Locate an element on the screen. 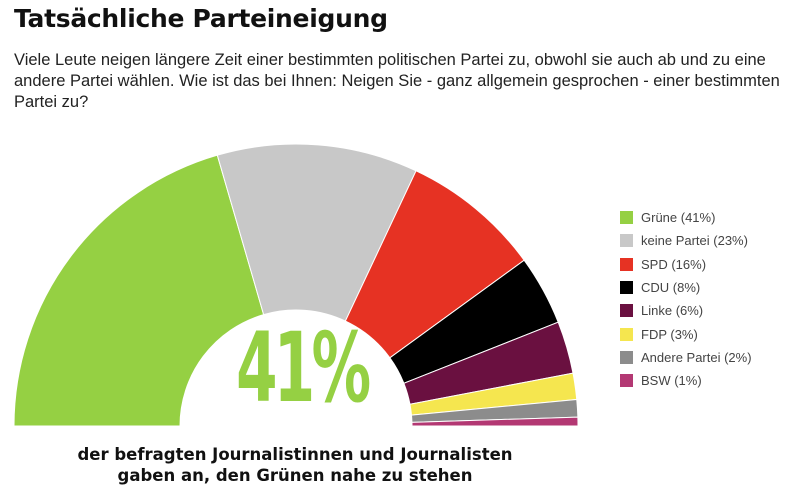  legend-item: Grüne (41%) is located at coordinates (686, 217).